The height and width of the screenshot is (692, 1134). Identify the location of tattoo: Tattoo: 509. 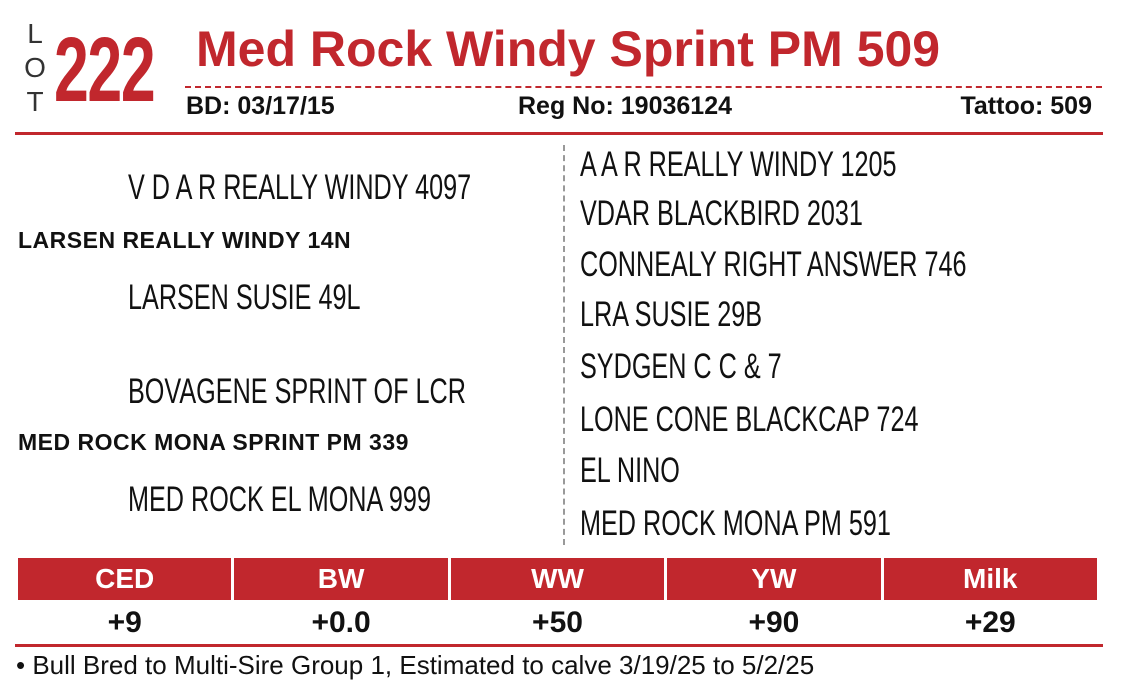
(1026, 106).